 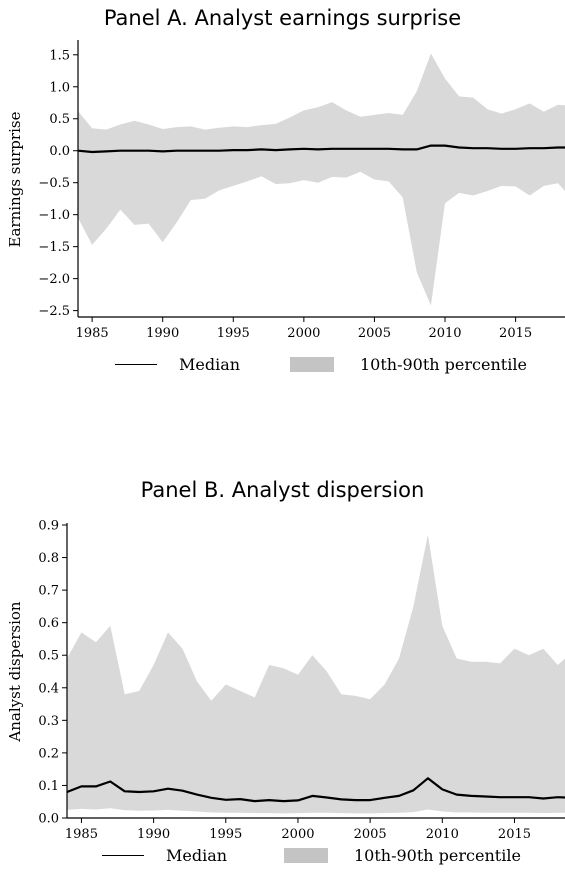 What do you see at coordinates (282, 367) in the screenshot?
I see `panel-a-legend: Median 10th-90th percentile` at bounding box center [282, 367].